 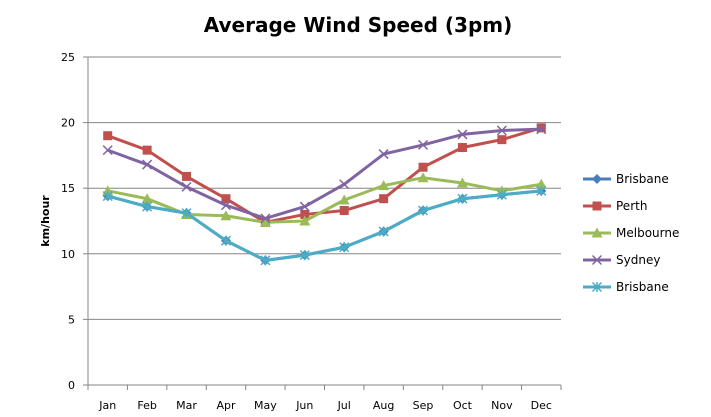 I want to click on point-melbourne-may, so click(x=265, y=221).